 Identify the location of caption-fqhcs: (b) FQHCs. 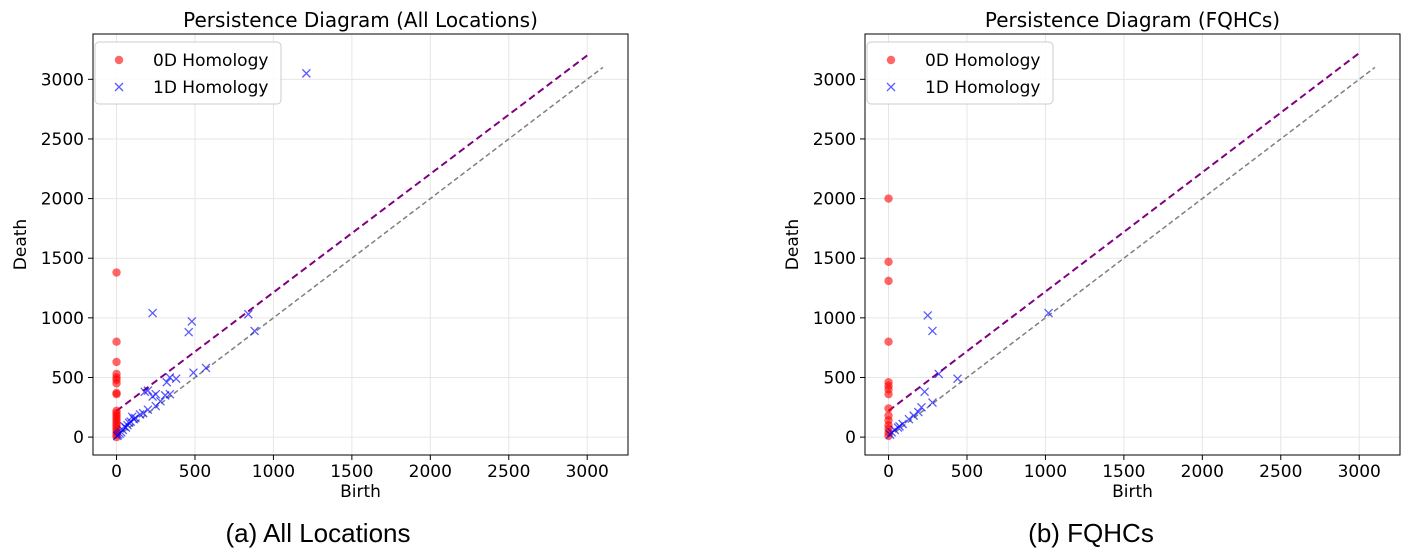
(1091, 533).